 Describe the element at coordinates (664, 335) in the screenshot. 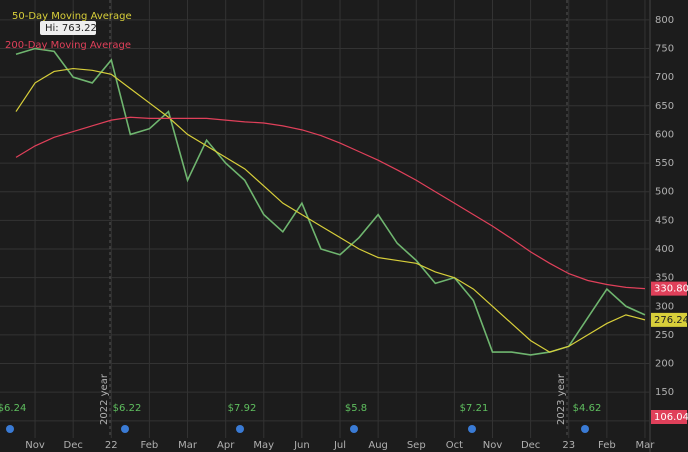

I see `y-tick-label: 250` at that location.